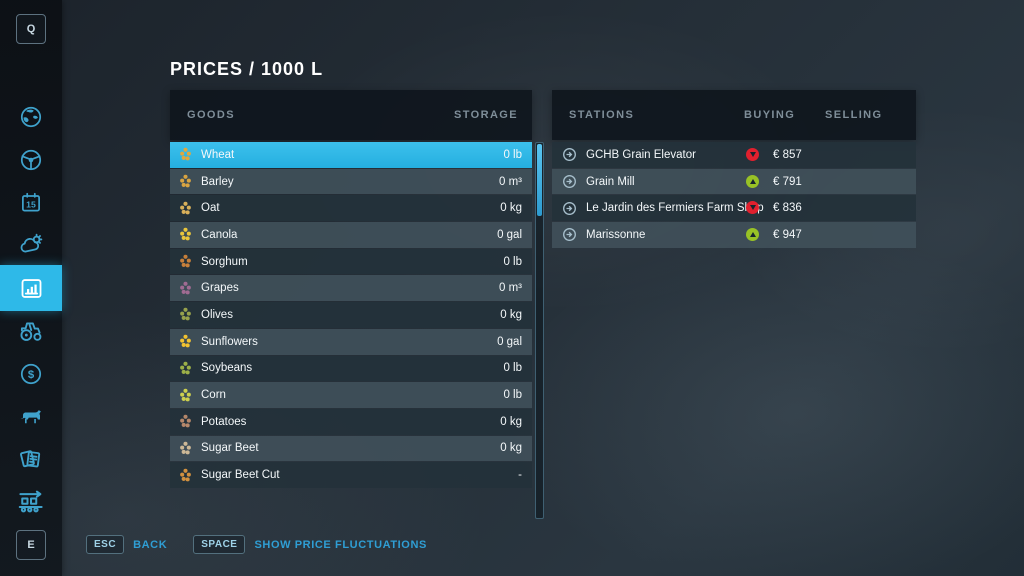 This screenshot has height=576, width=1024. I want to click on goods-storage-value: -, so click(520, 475).